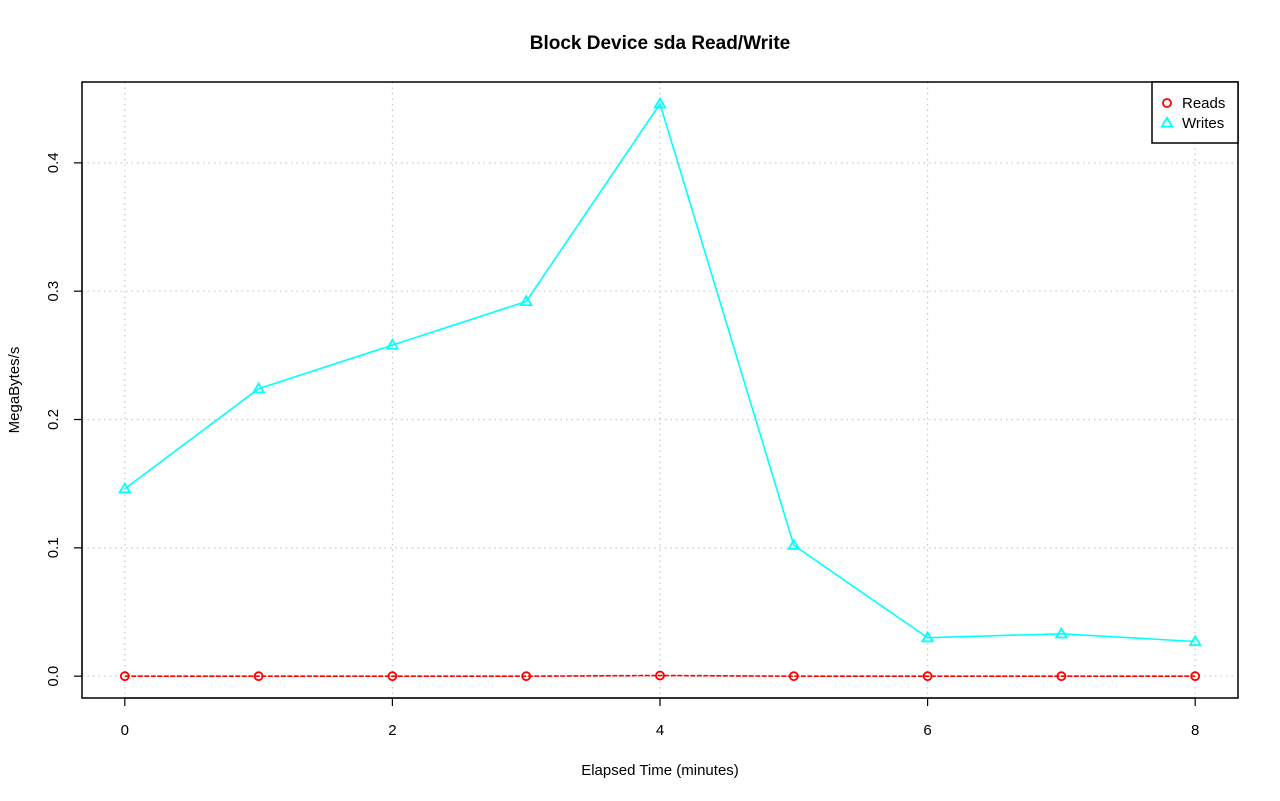 This screenshot has height=801, width=1280. I want to click on x-tick-label: 8, so click(1195, 730).